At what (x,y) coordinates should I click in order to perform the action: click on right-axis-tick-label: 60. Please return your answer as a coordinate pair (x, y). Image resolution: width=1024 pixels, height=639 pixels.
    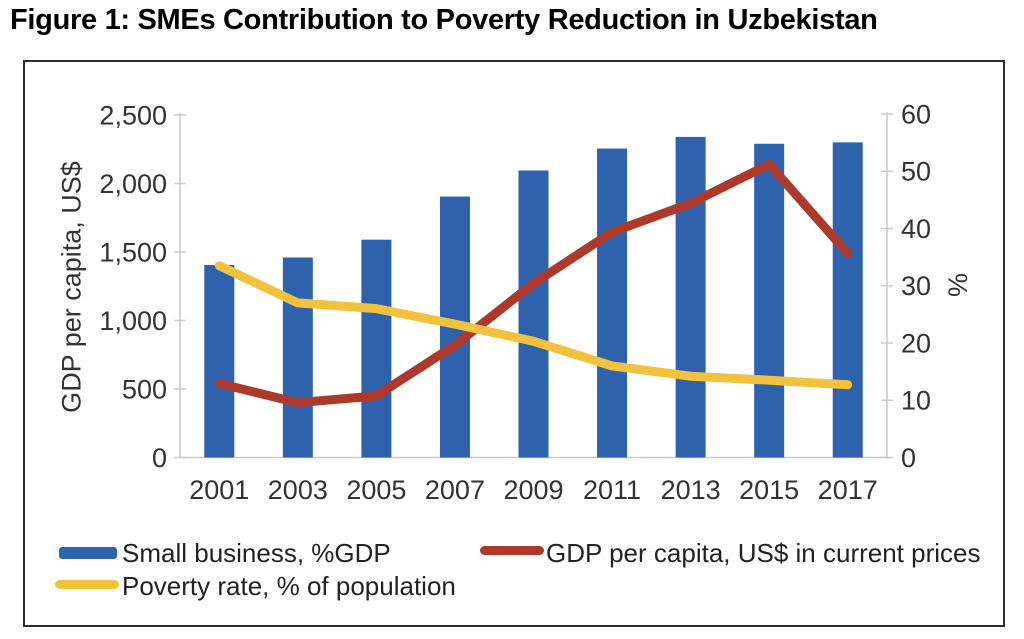
    Looking at the image, I should click on (916, 114).